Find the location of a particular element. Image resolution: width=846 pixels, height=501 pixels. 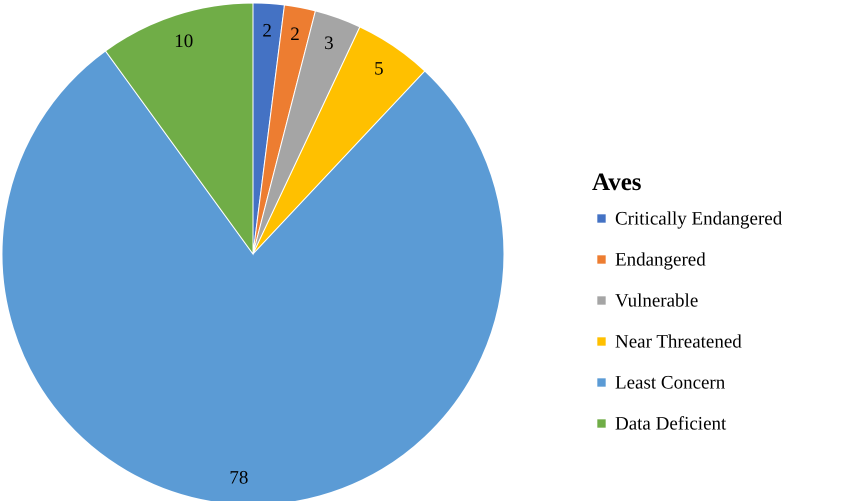

legend-label: Vulnerable is located at coordinates (656, 301).